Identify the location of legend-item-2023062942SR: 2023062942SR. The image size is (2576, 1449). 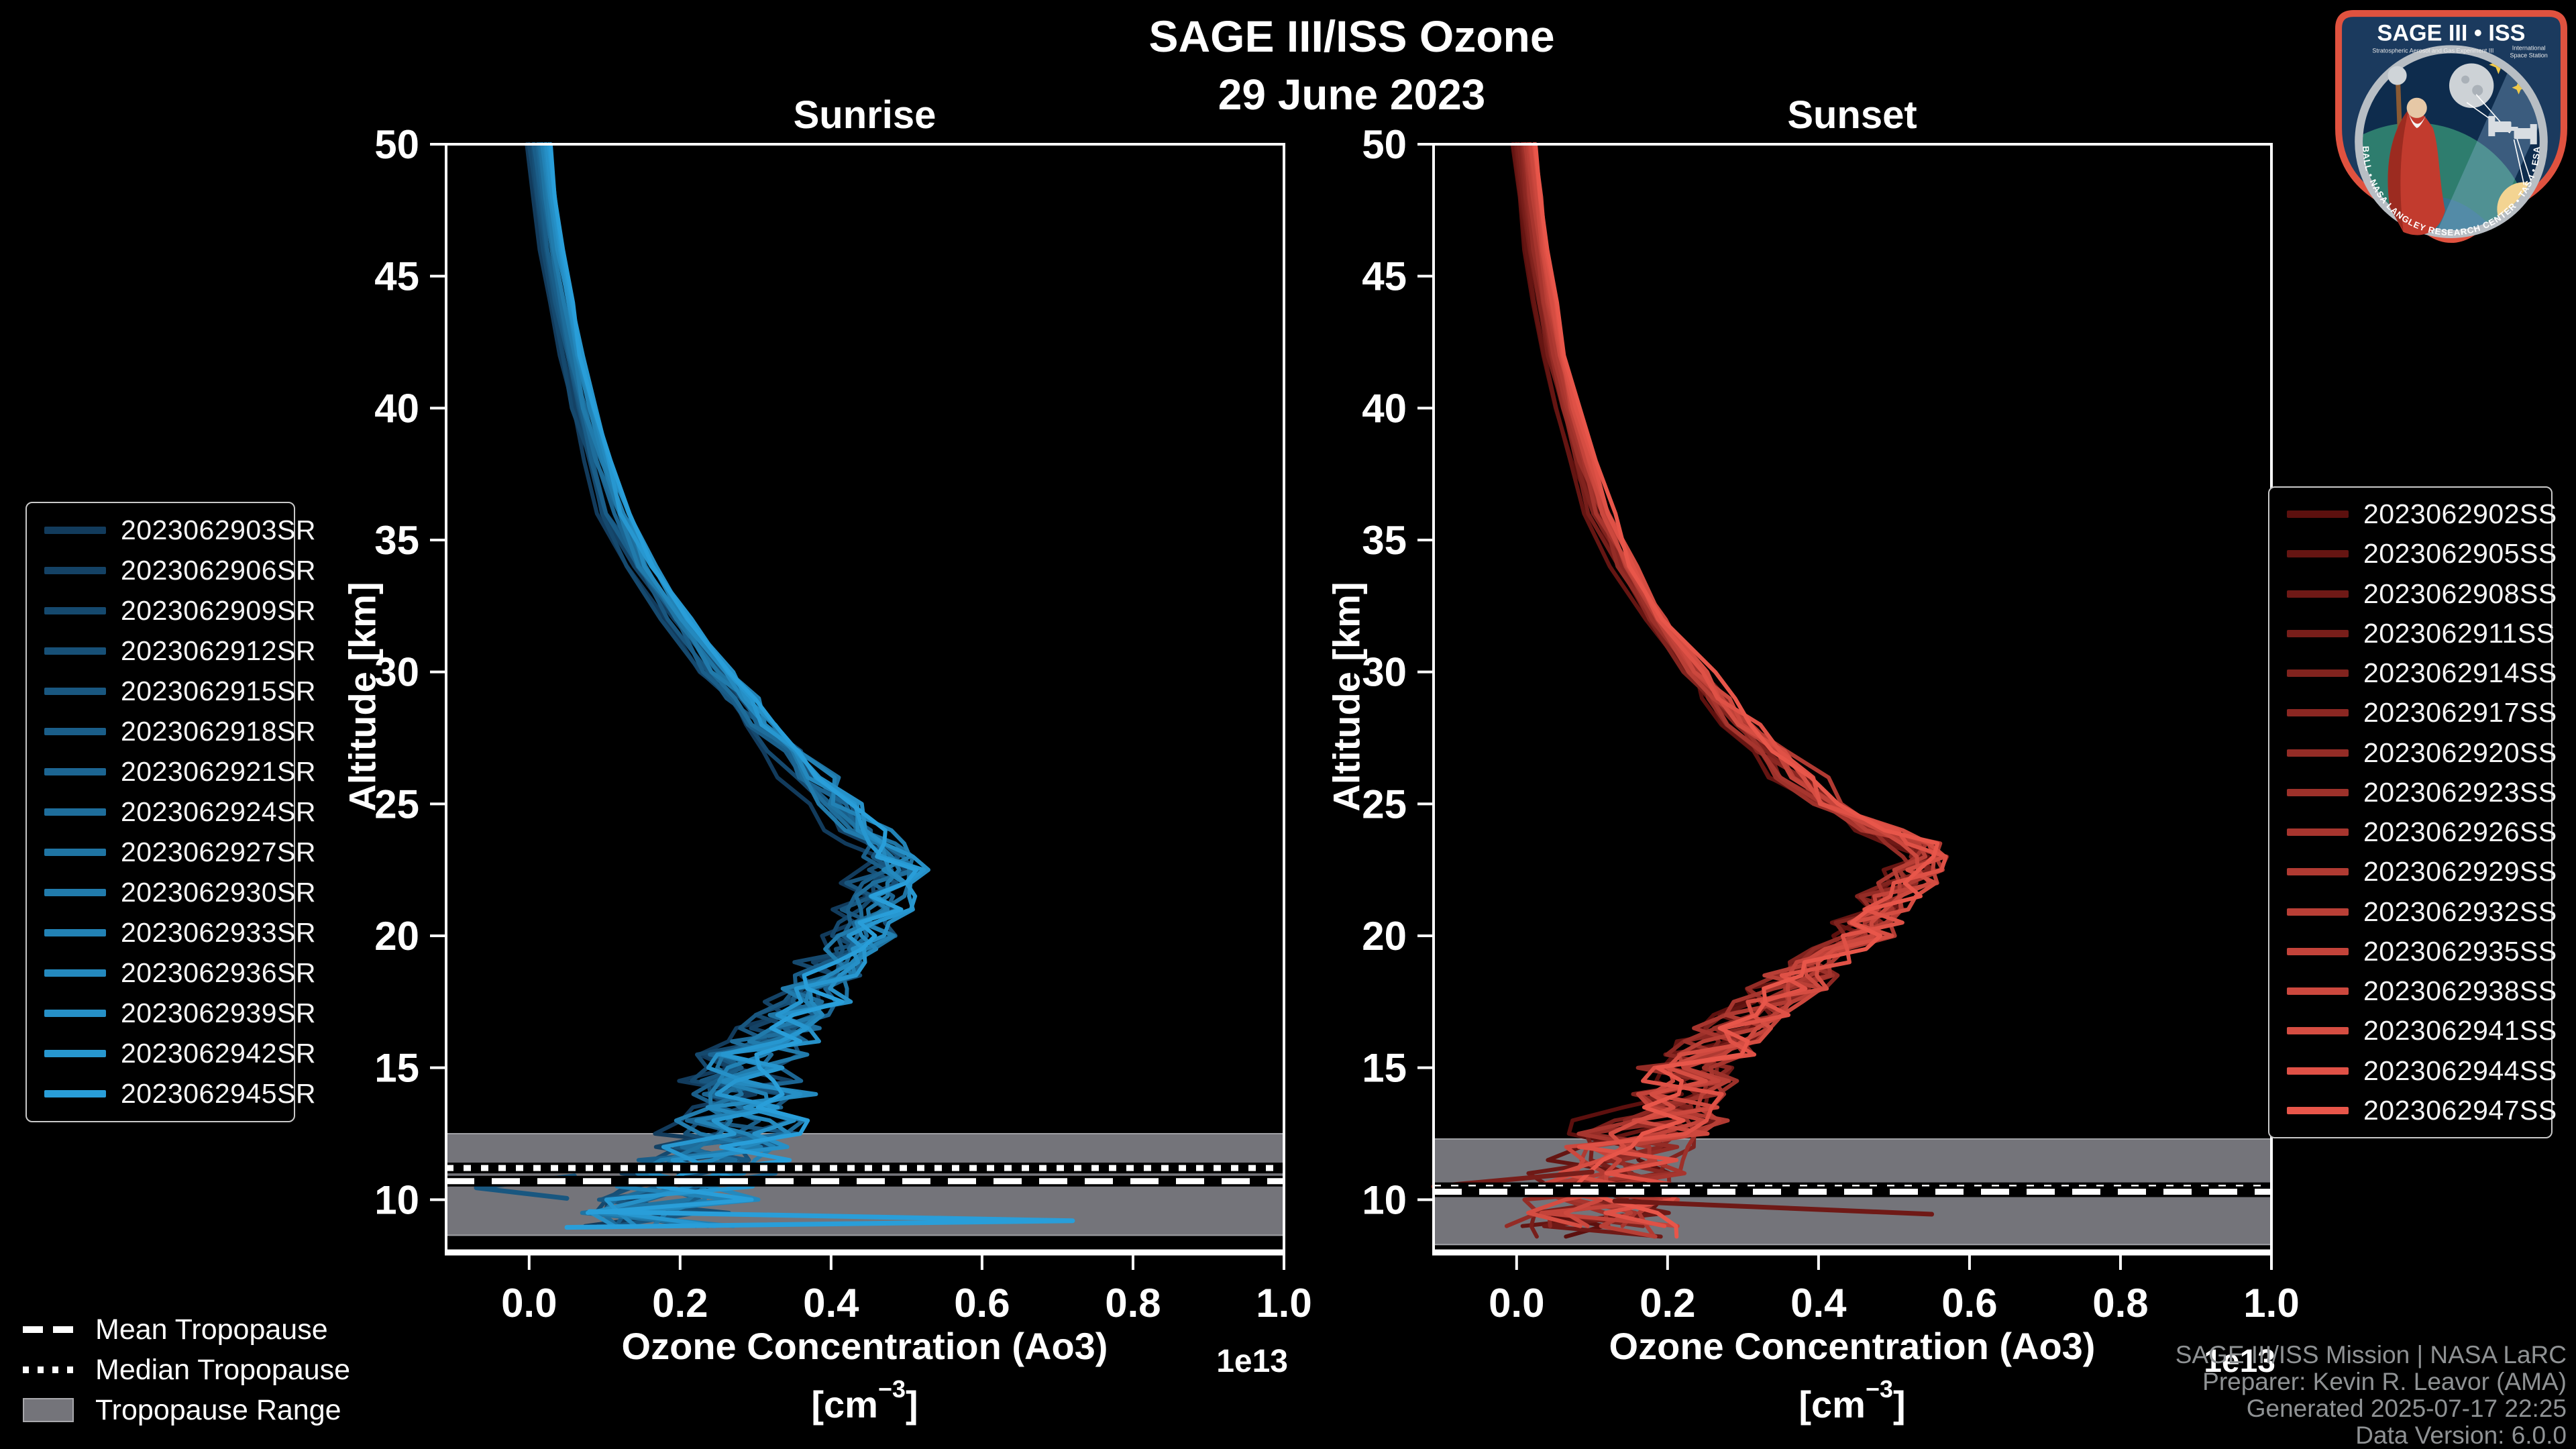
(171, 1053).